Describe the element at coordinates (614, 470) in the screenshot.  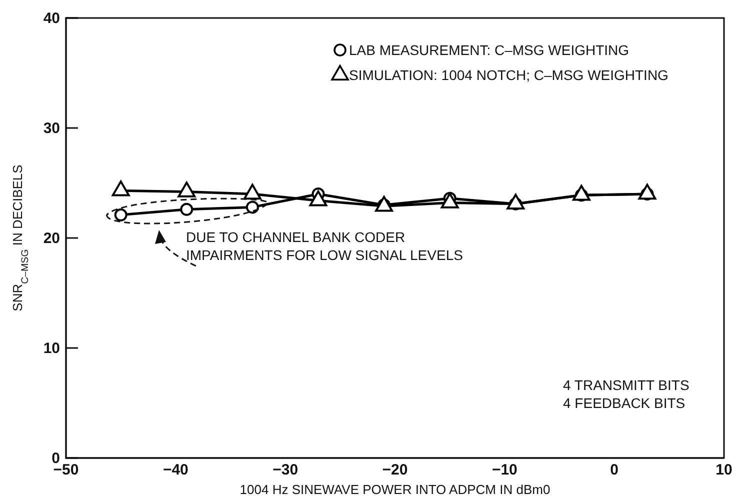
I see `x-tick-label: 0` at that location.